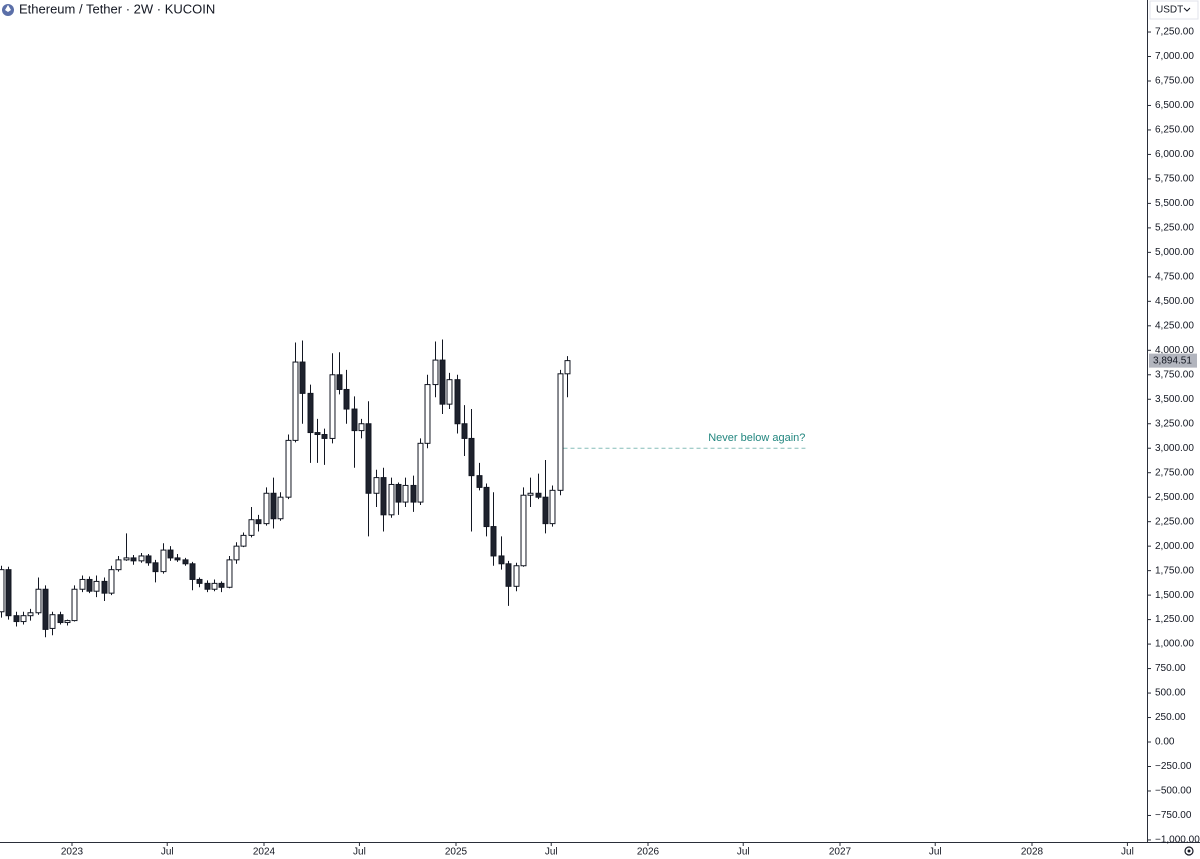  What do you see at coordinates (1174, 350) in the screenshot?
I see `y-tick-label: 4,000.00` at bounding box center [1174, 350].